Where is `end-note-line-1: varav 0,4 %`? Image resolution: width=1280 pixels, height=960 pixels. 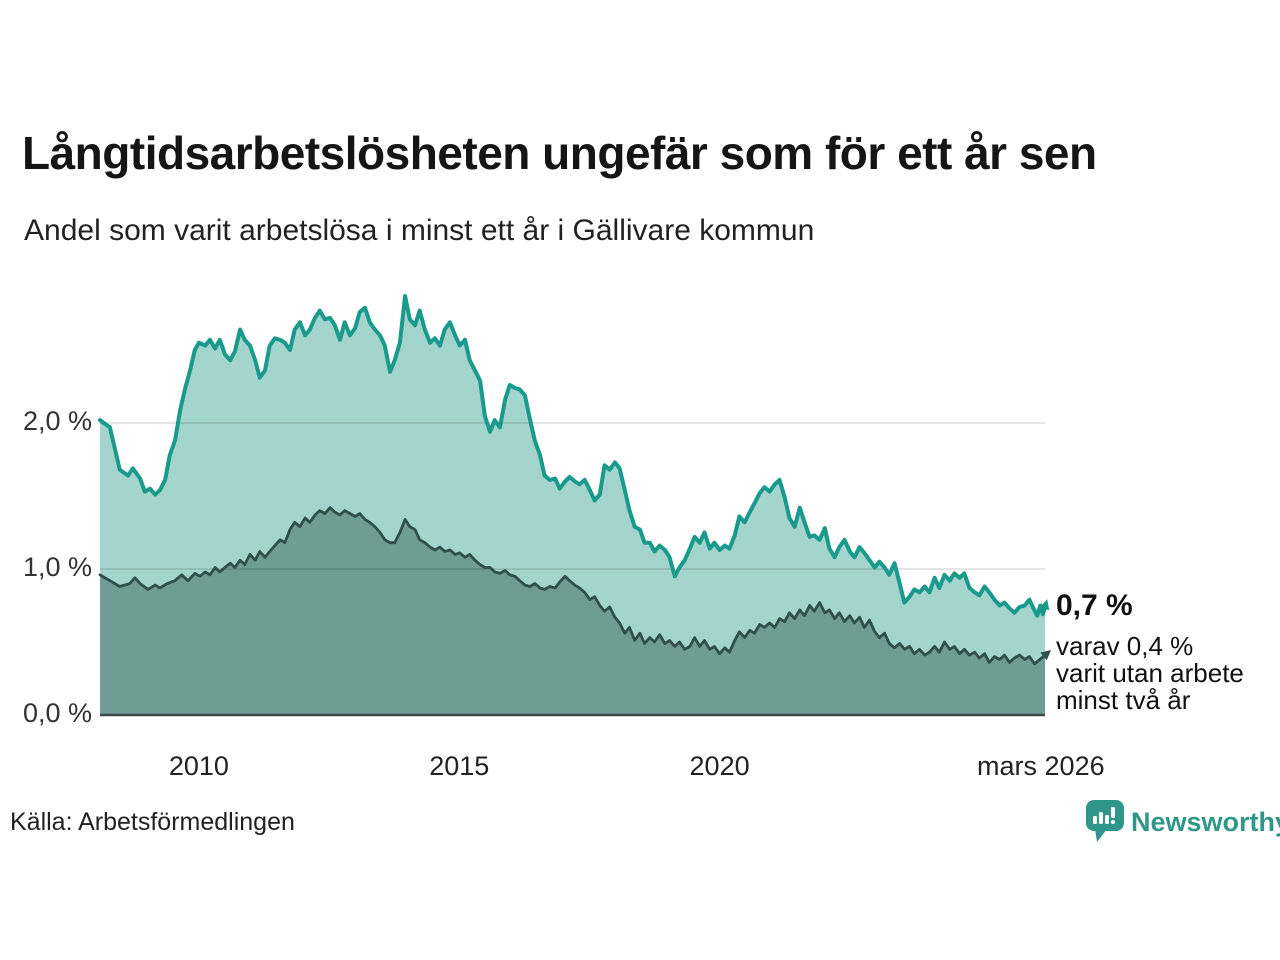 end-note-line-1: varav 0,4 % is located at coordinates (1125, 646).